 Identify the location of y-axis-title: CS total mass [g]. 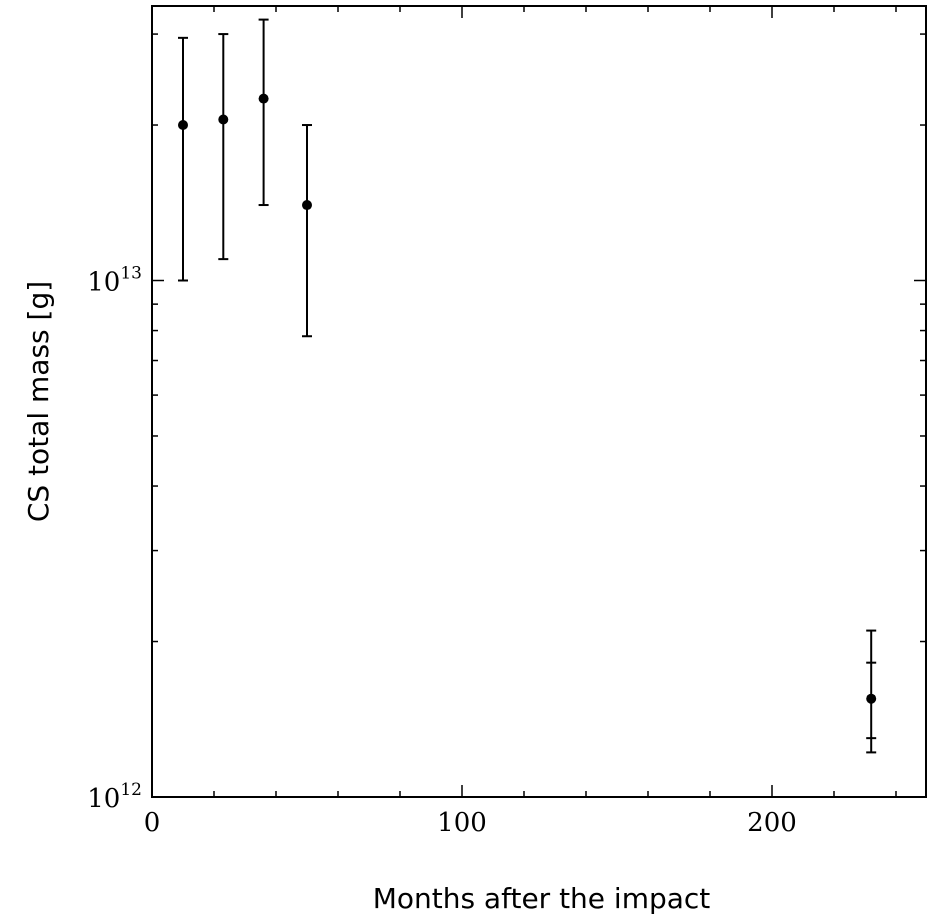
(38, 401).